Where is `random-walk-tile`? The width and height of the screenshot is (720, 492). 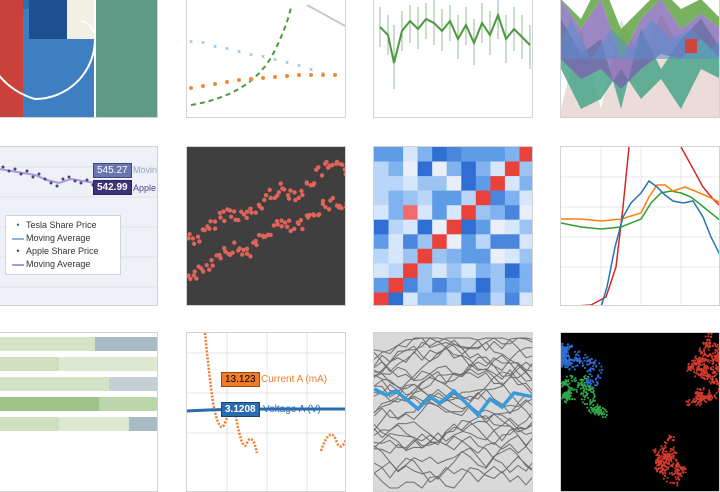
random-walk-tile is located at coordinates (453, 412).